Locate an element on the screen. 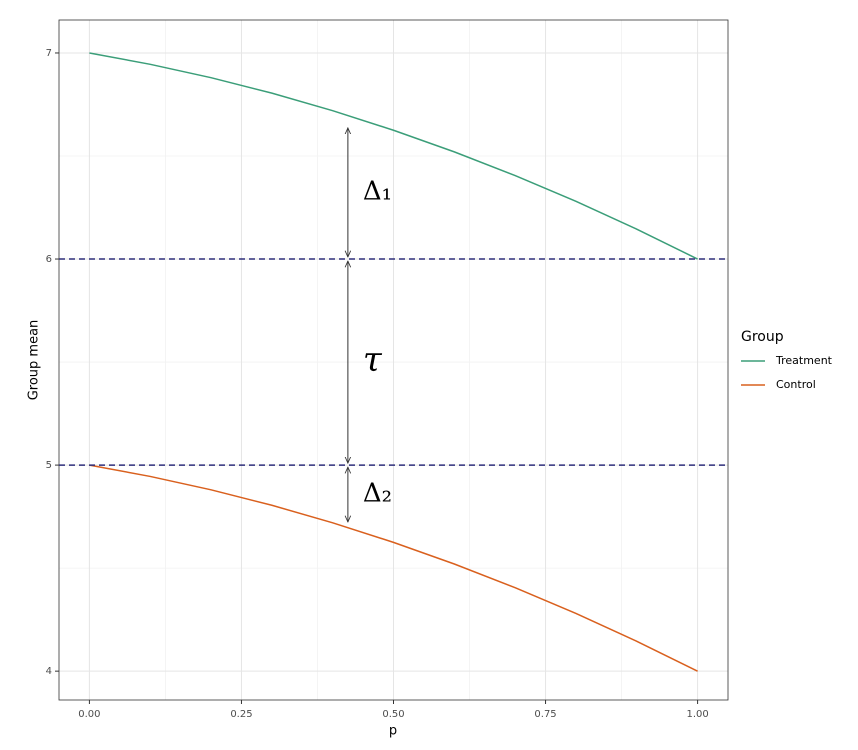 This screenshot has height=750, width=858. annotation-label: τ is located at coordinates (373, 360).